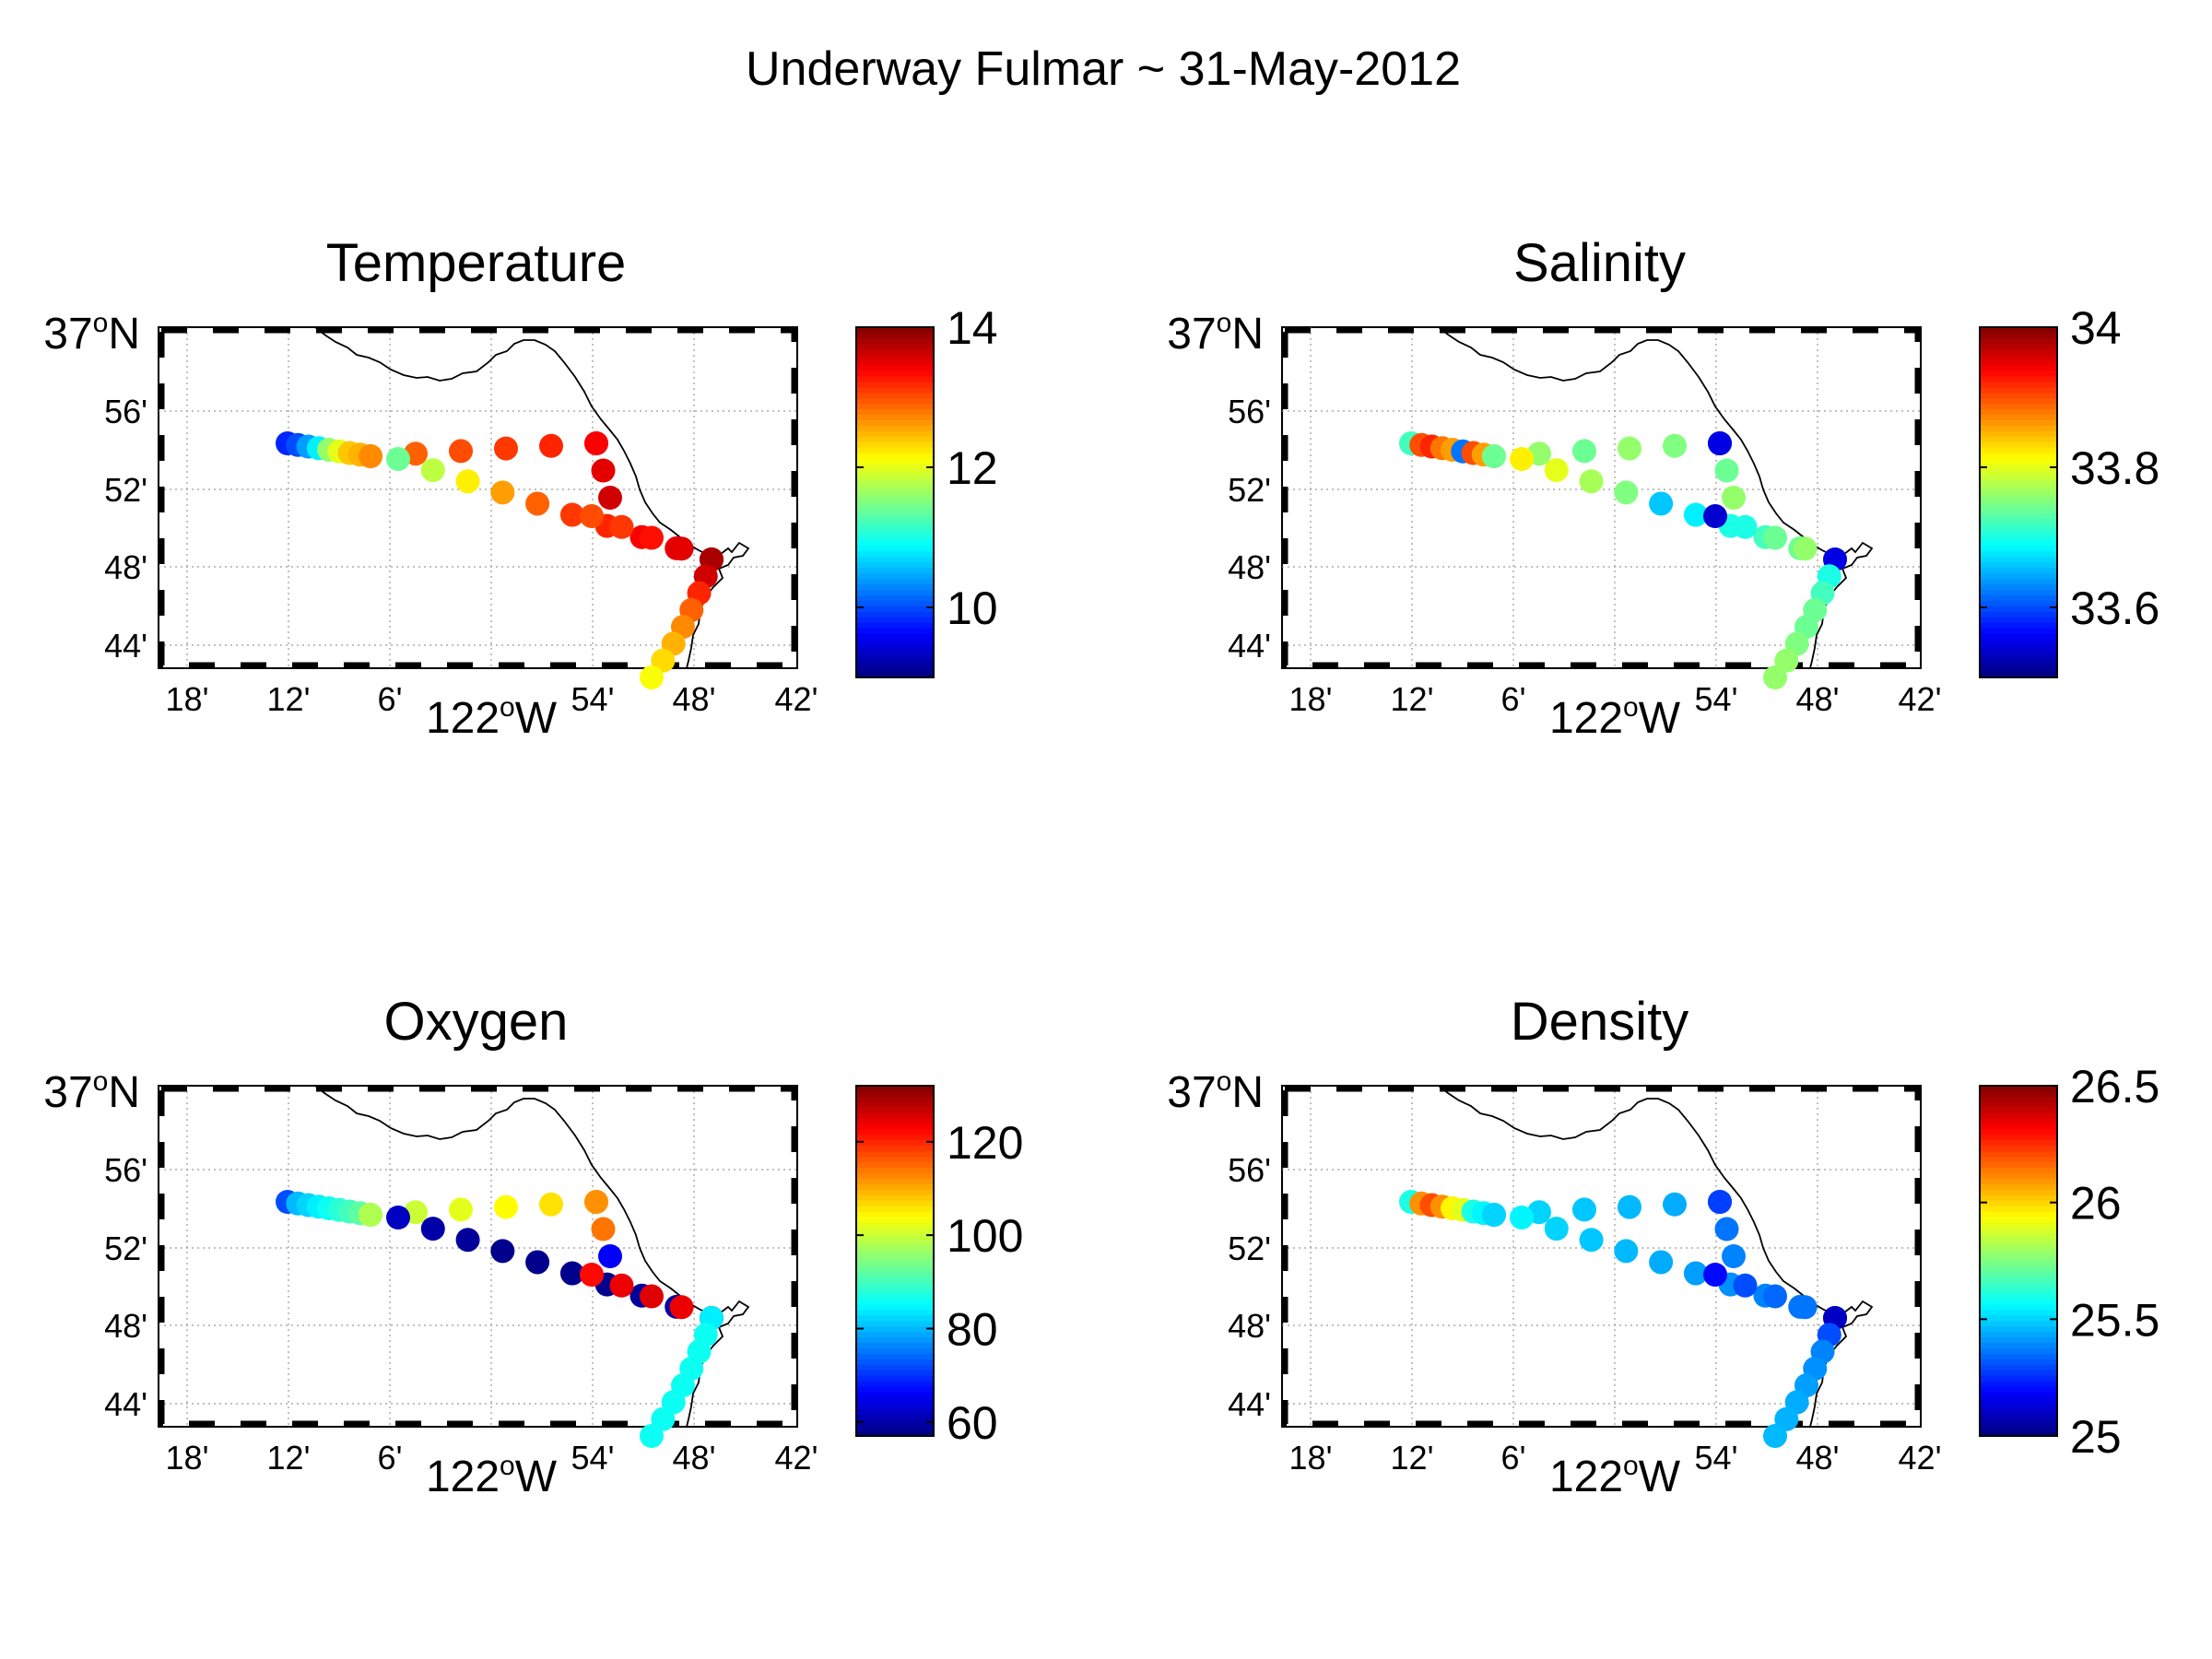  What do you see at coordinates (478, 497) in the screenshot?
I see `map-border` at bounding box center [478, 497].